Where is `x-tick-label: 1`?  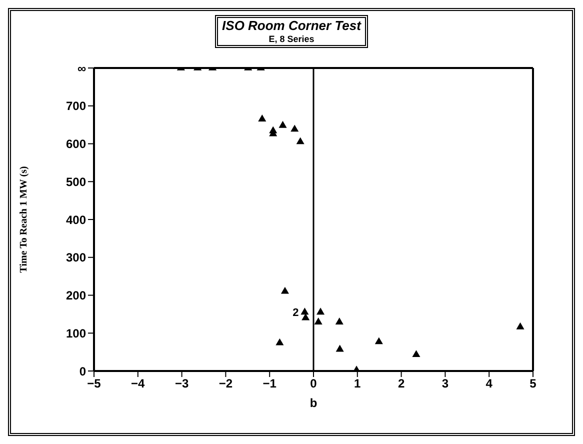
x-tick-label: 1 is located at coordinates (358, 383).